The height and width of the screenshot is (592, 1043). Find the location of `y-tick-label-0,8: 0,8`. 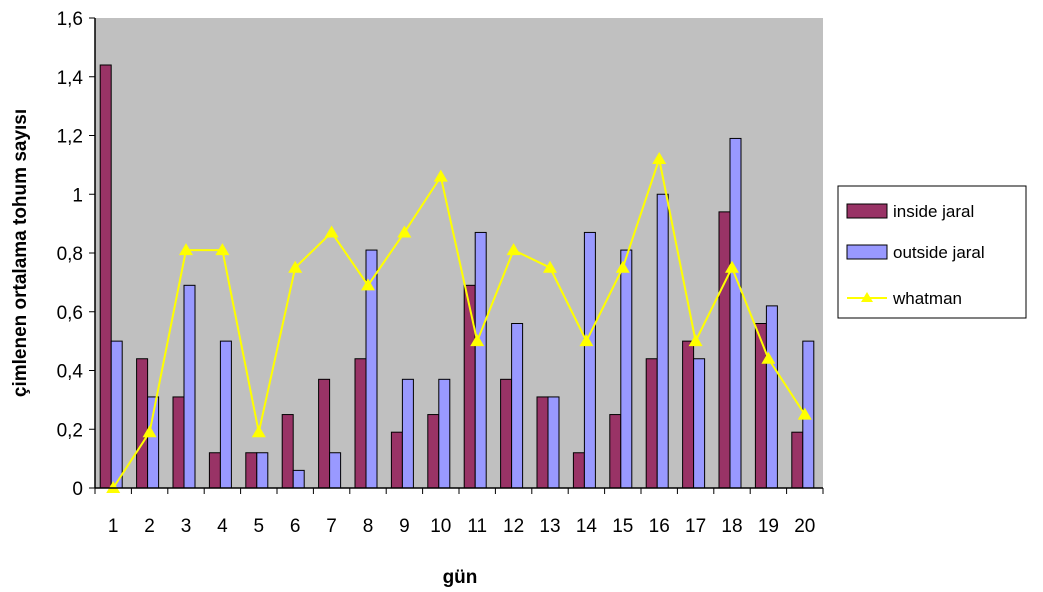

y-tick-label-0,8: 0,8 is located at coordinates (70, 254).